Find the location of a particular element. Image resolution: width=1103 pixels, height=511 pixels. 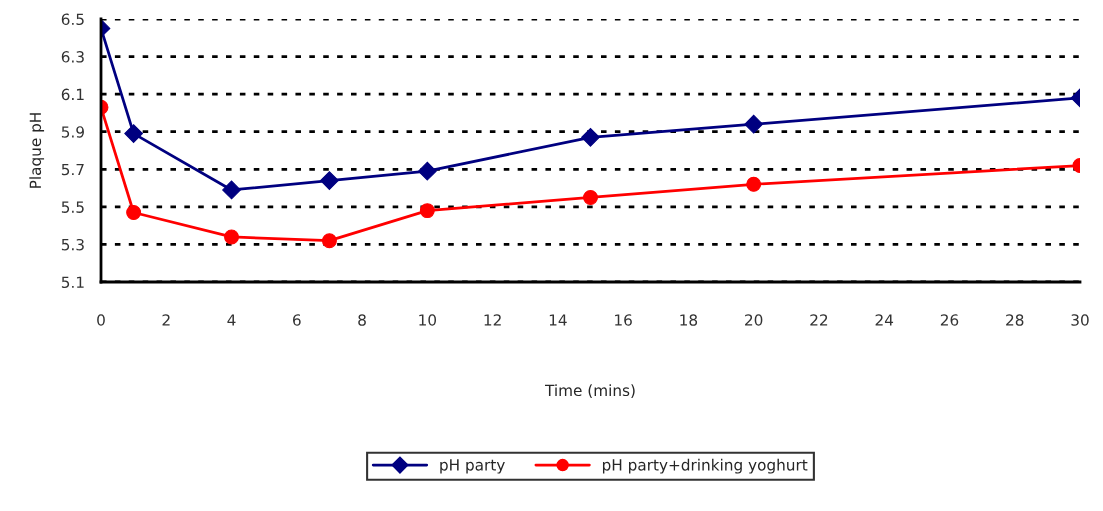

y-tick-label: 6.1 is located at coordinates (72, 94).